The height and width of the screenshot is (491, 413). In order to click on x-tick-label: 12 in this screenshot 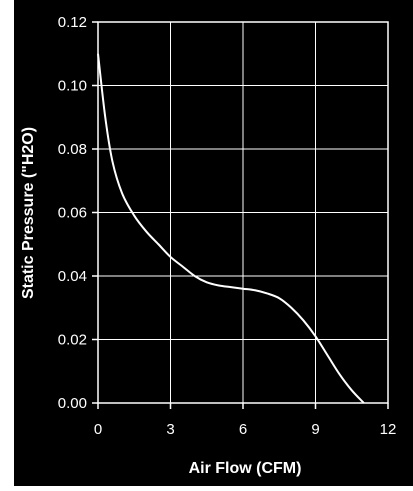, I will do `click(388, 429)`.